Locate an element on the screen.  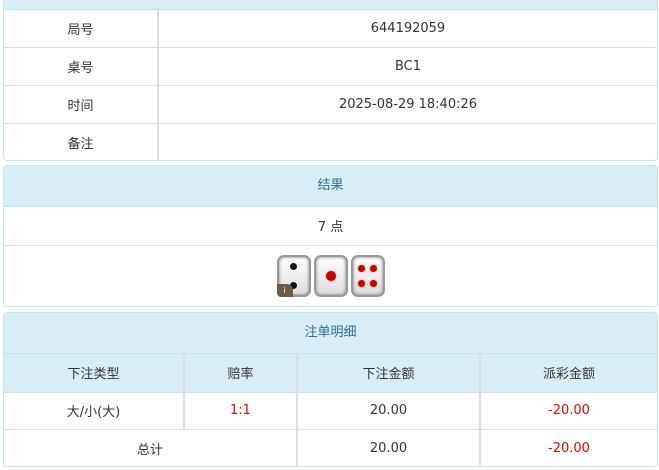
result-points: 7 点 is located at coordinates (330, 228).